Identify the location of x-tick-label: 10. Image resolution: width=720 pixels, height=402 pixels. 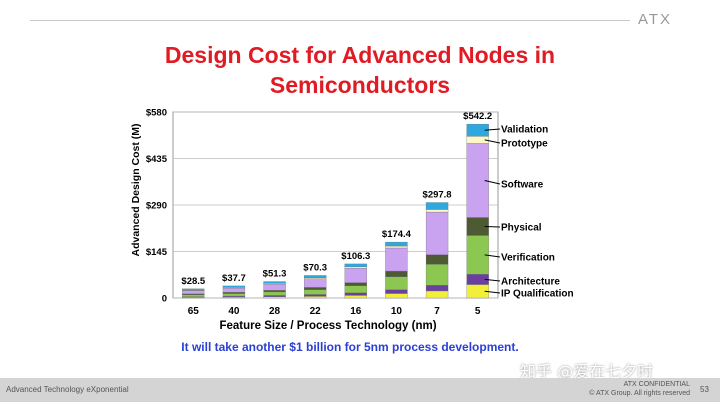
(397, 311).